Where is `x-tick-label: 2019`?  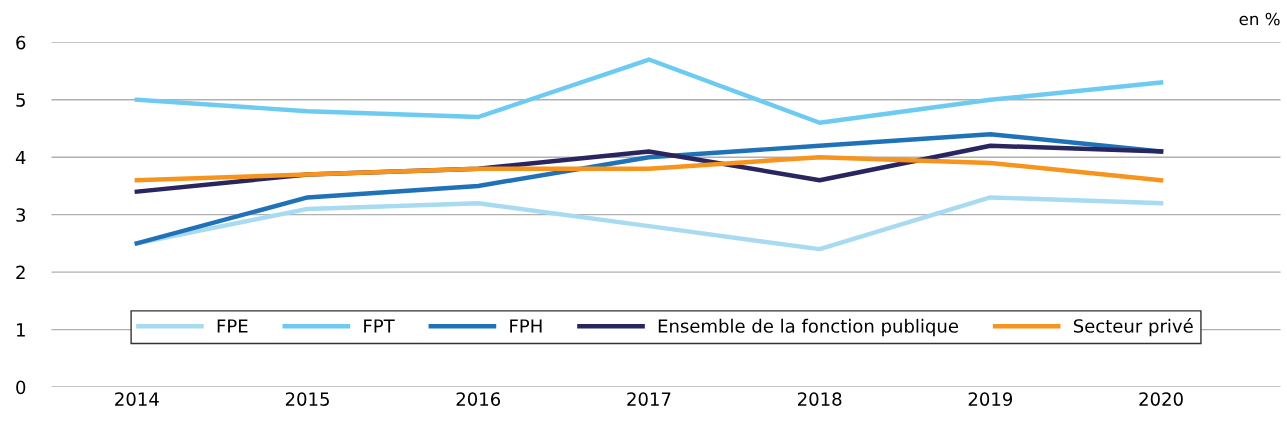
x-tick-label: 2019 is located at coordinates (990, 399).